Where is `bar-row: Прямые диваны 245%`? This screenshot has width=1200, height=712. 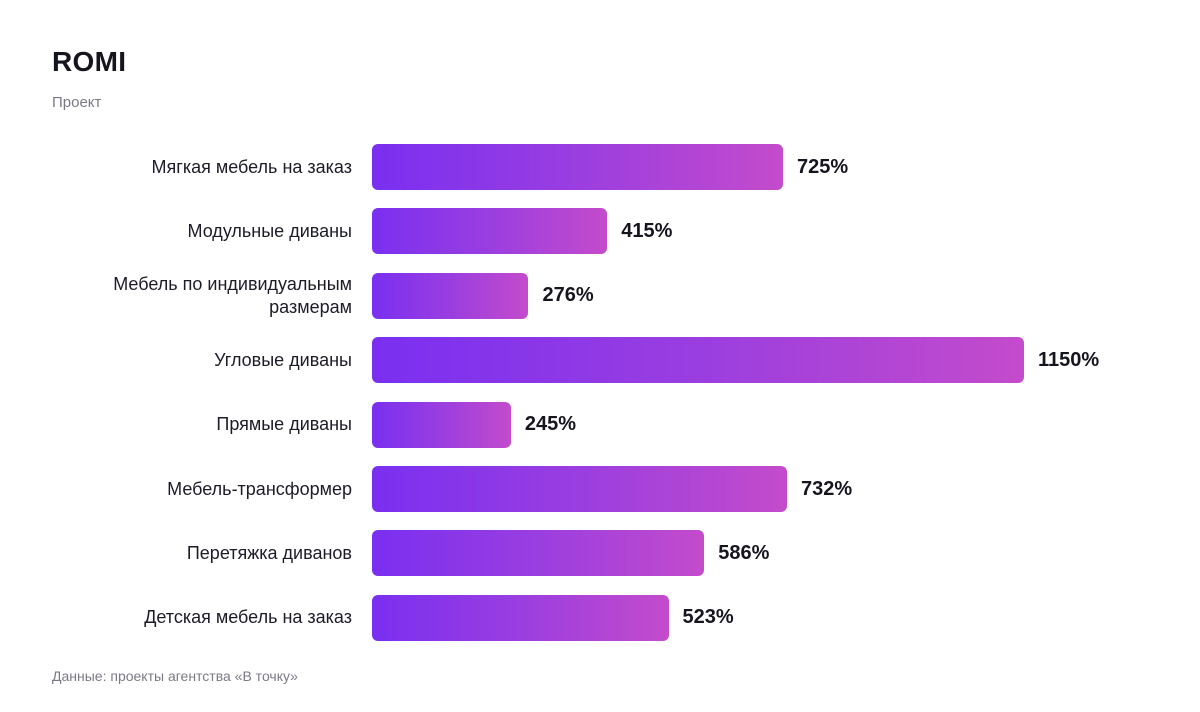 bar-row: Прямые диваны 245% is located at coordinates (600, 424).